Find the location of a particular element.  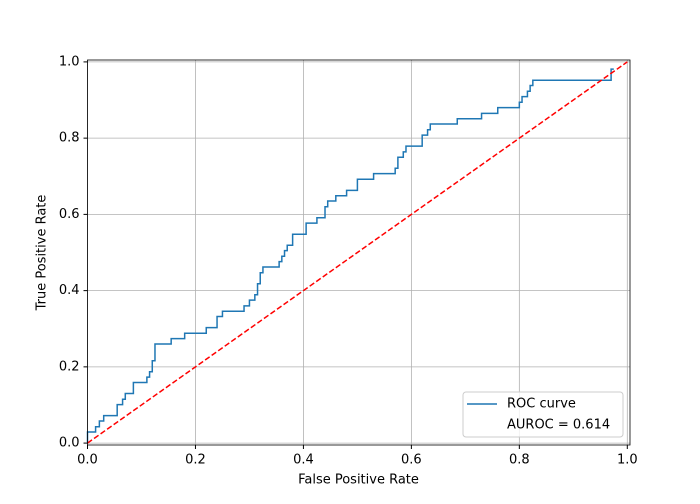

x-tick-label: 0.4 is located at coordinates (303, 460).